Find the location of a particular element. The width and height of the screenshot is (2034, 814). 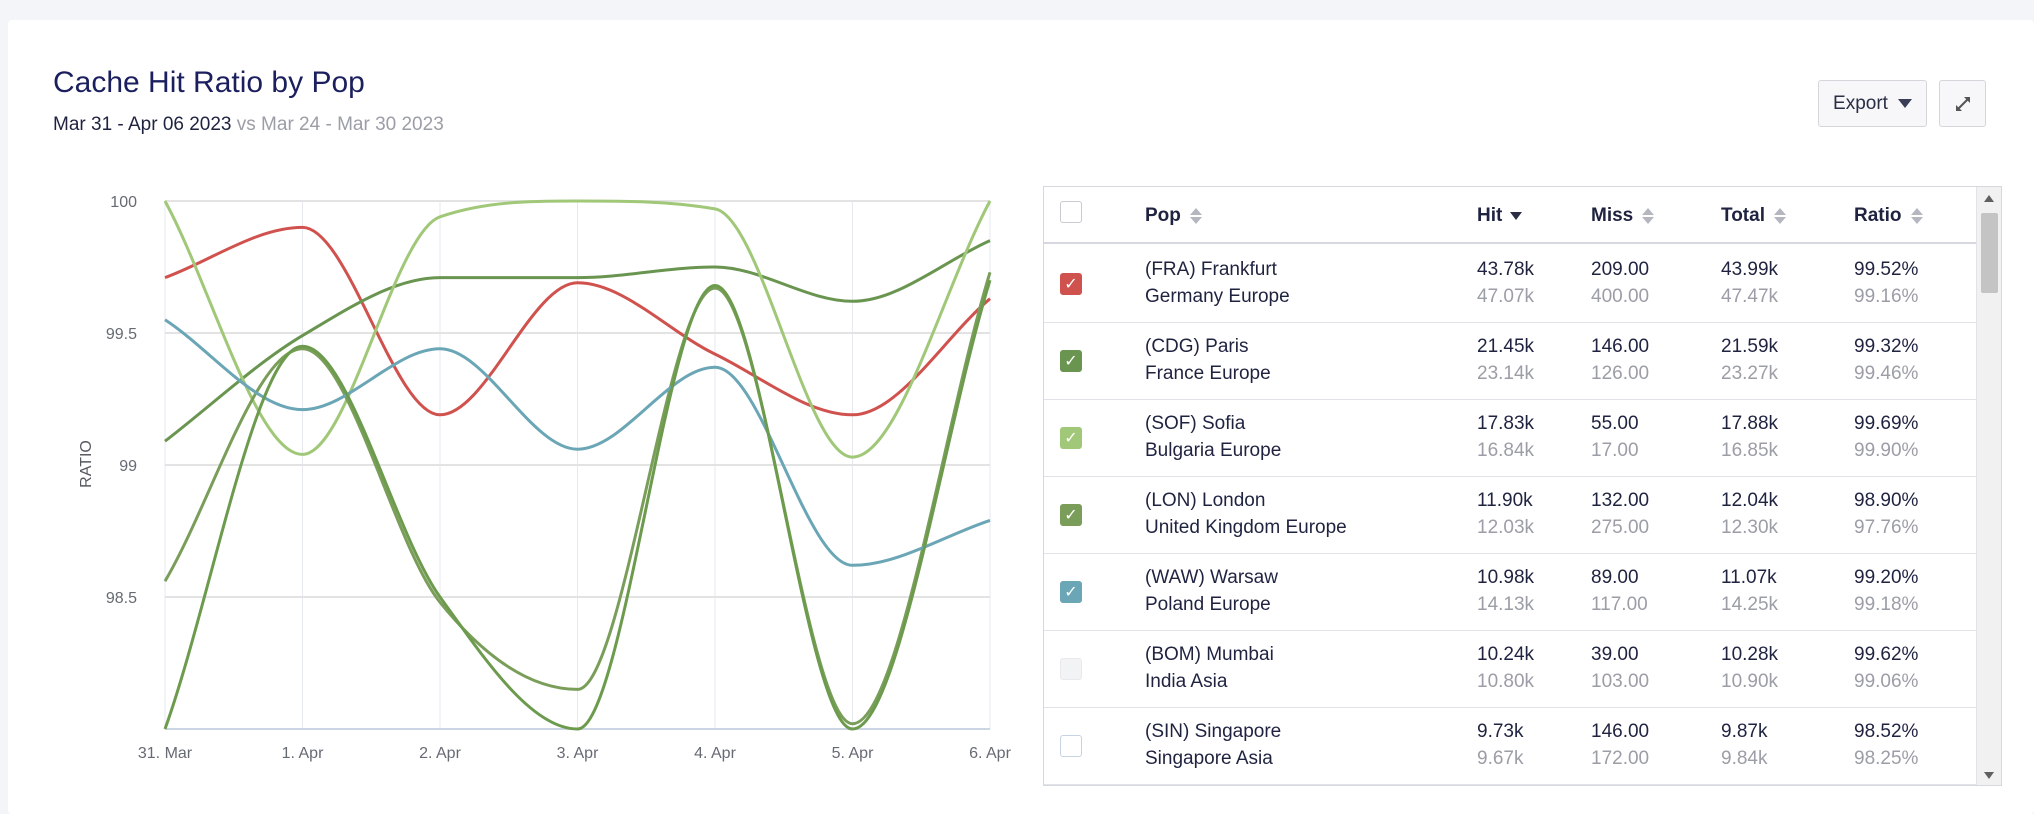

cell-hit: 10.98k 14.13k is located at coordinates (1505, 591).